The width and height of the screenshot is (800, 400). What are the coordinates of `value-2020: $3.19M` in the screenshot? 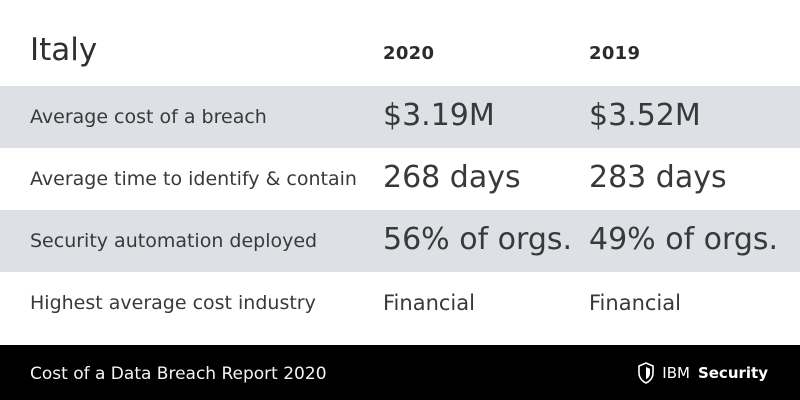 It's located at (439, 115).